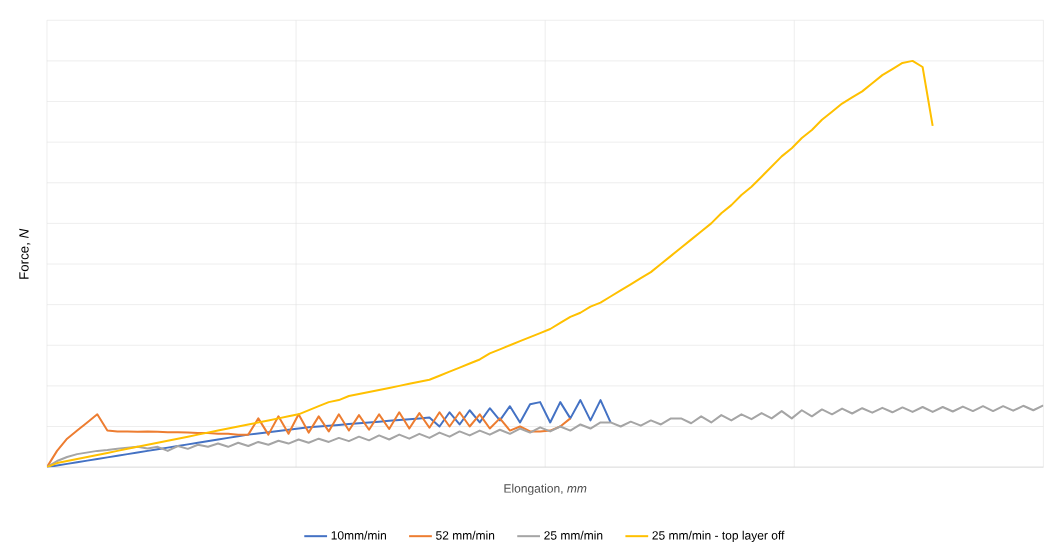 Image resolution: width=1057 pixels, height=547 pixels. What do you see at coordinates (718, 536) in the screenshot?
I see `legend-label: 25 mm/min - top layer off` at bounding box center [718, 536].